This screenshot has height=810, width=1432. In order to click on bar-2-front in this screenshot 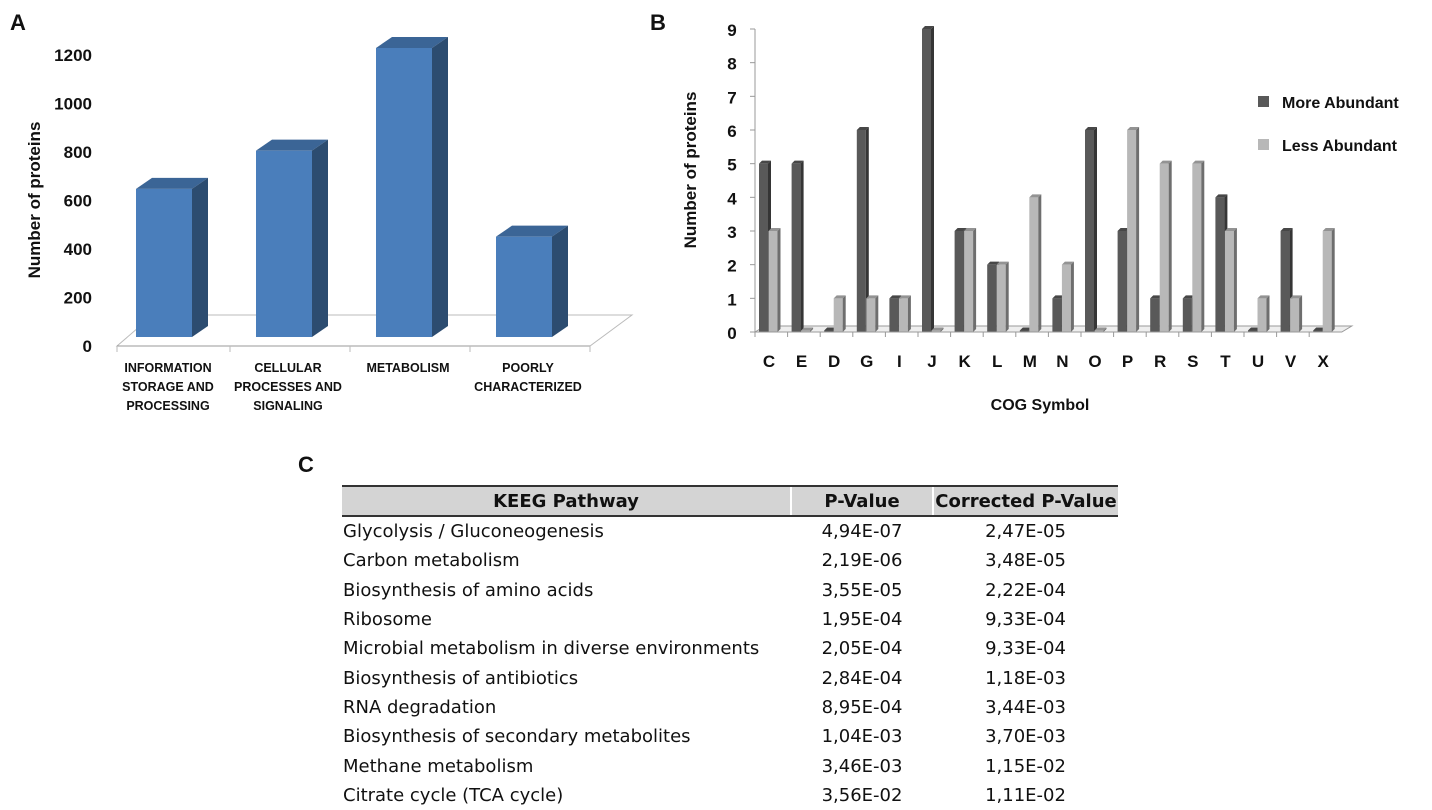, I will do `click(404, 192)`.